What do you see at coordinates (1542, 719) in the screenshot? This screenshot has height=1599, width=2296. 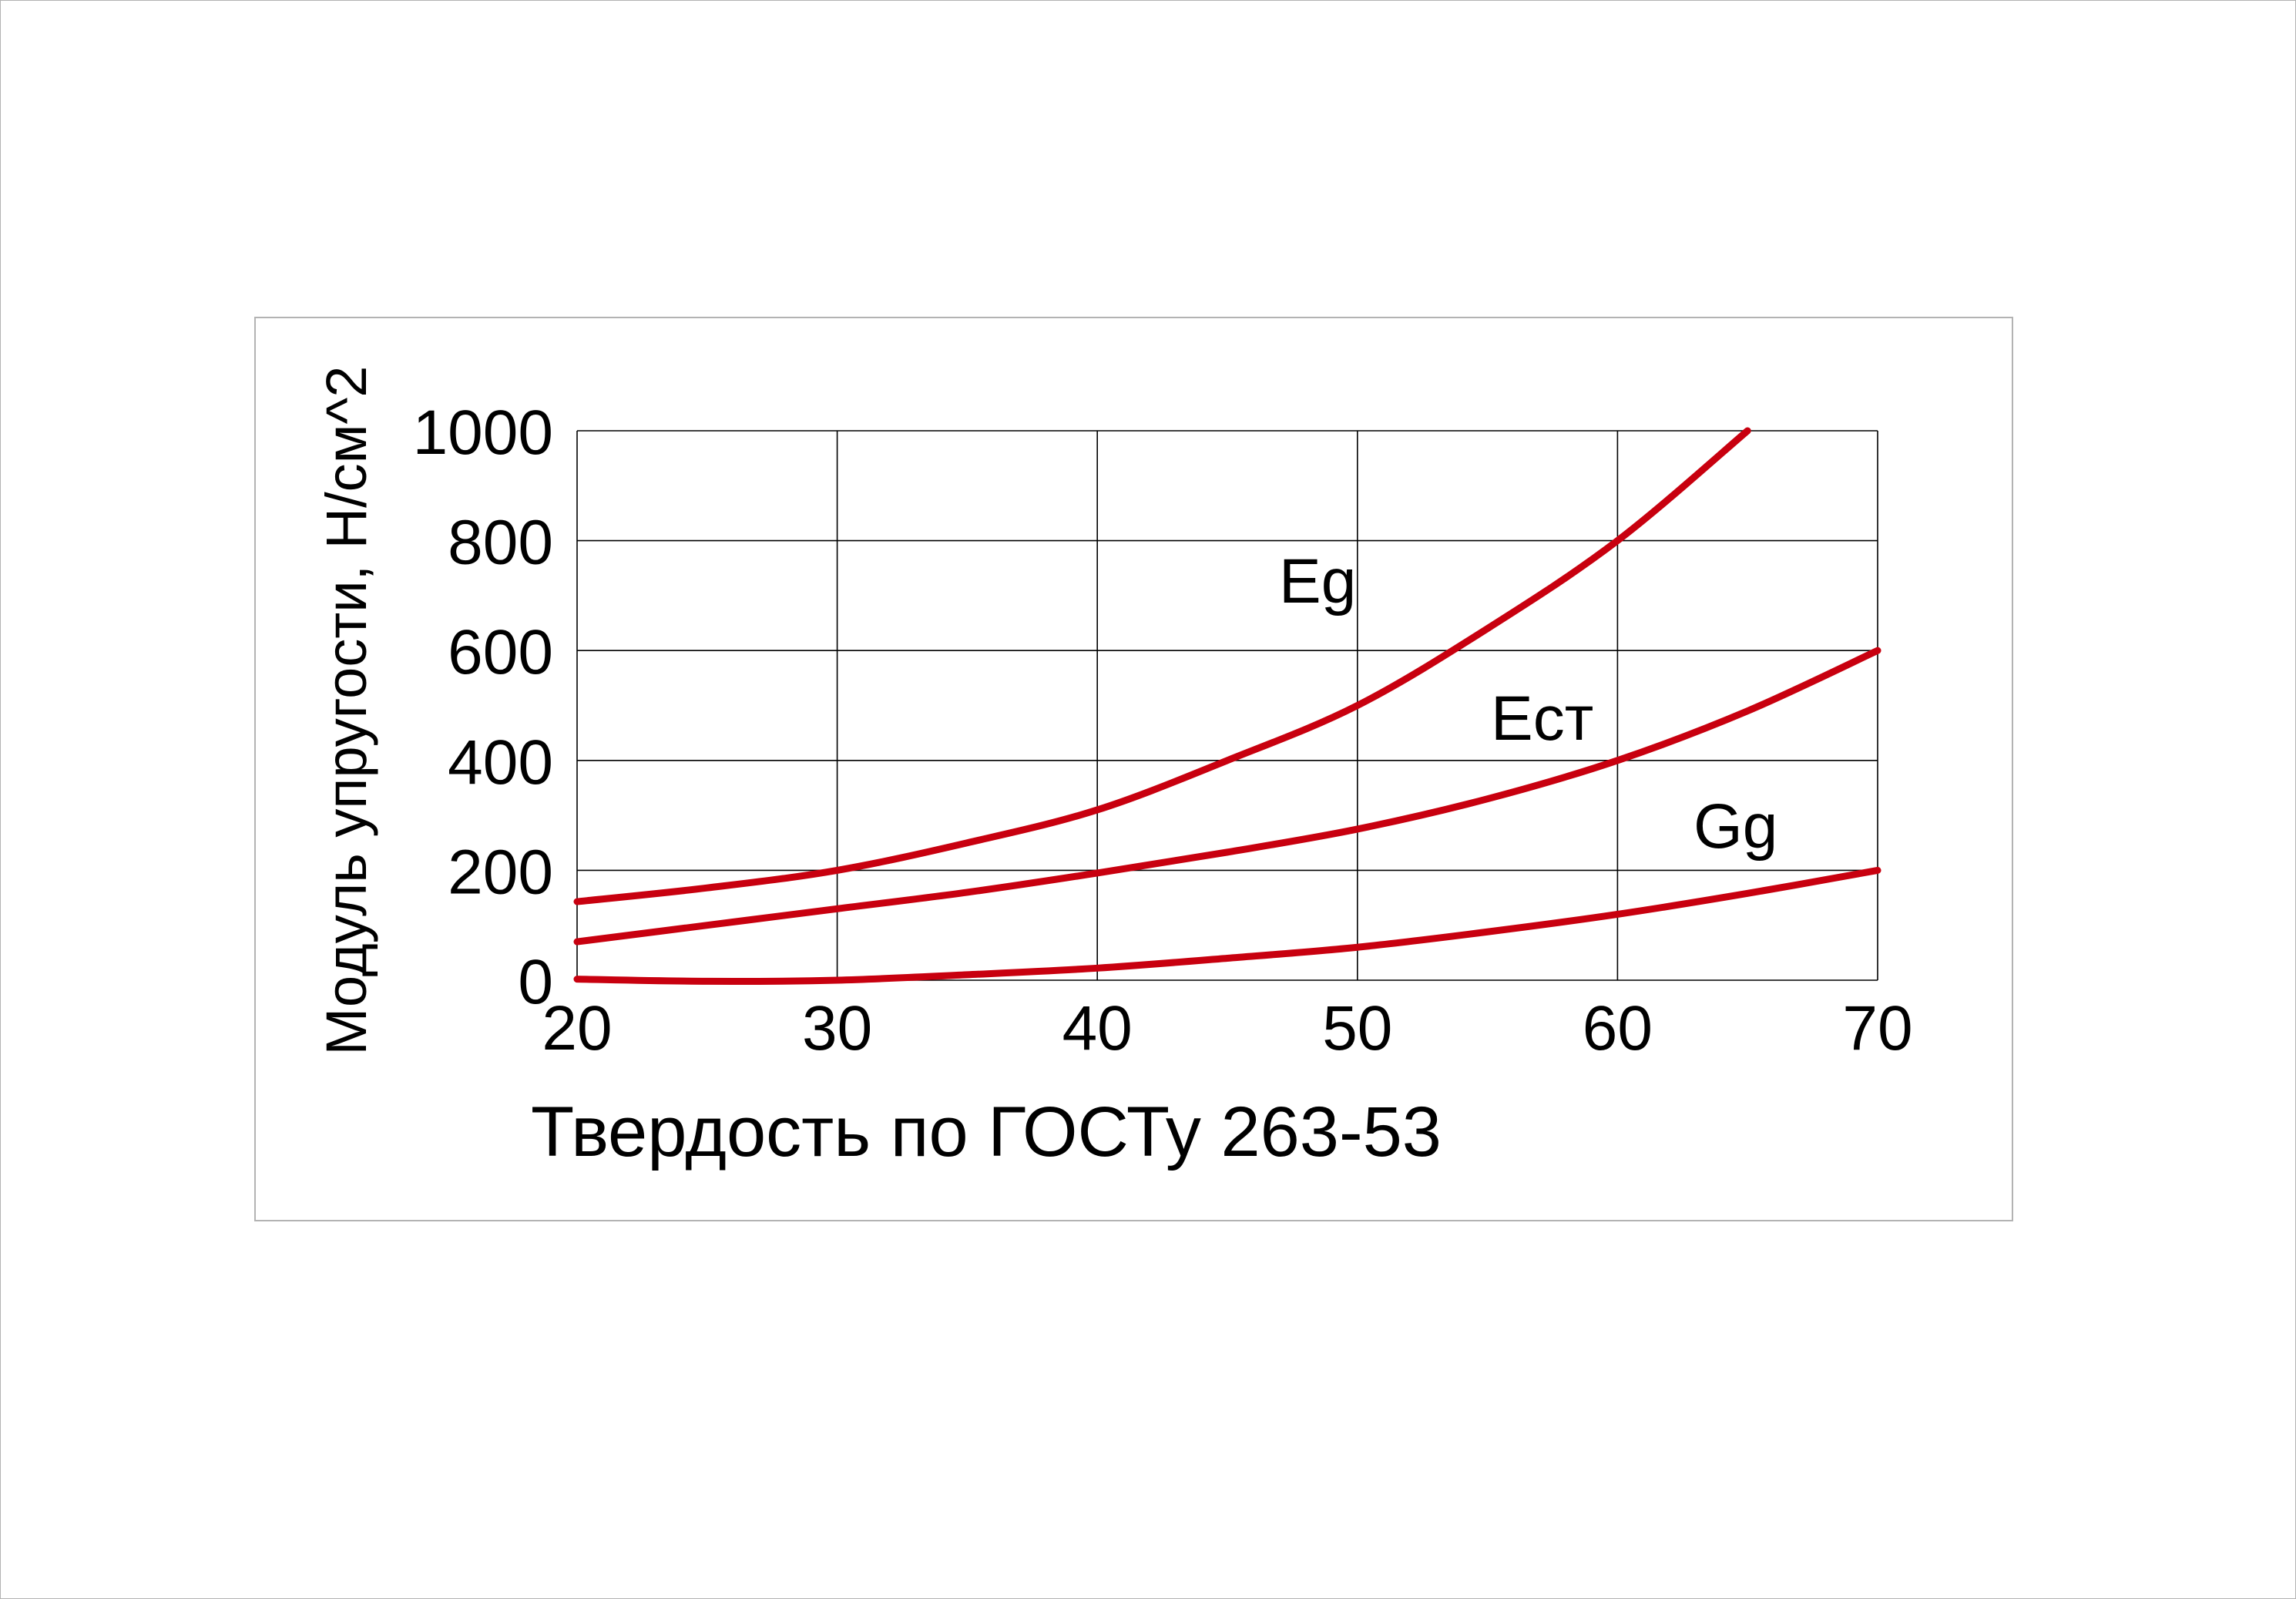 I see `series-label-2: Ecт` at bounding box center [1542, 719].